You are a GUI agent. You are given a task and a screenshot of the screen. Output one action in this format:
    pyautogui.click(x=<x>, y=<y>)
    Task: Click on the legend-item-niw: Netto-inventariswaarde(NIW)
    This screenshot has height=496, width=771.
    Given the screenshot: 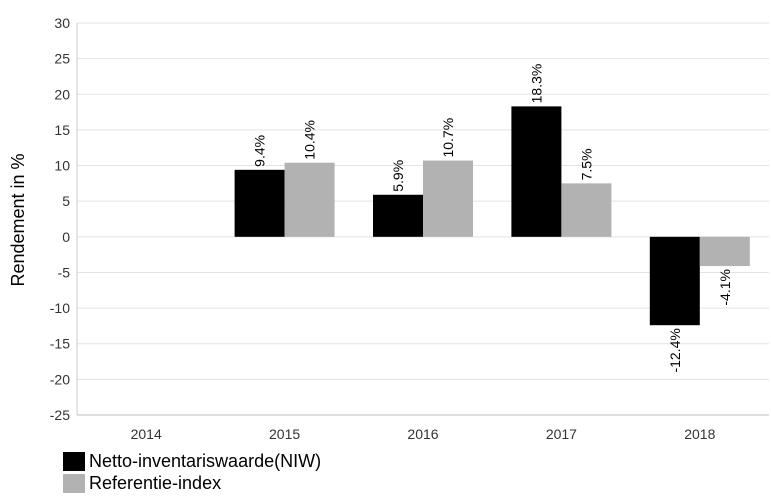 What is the action you would take?
    pyautogui.click(x=192, y=461)
    